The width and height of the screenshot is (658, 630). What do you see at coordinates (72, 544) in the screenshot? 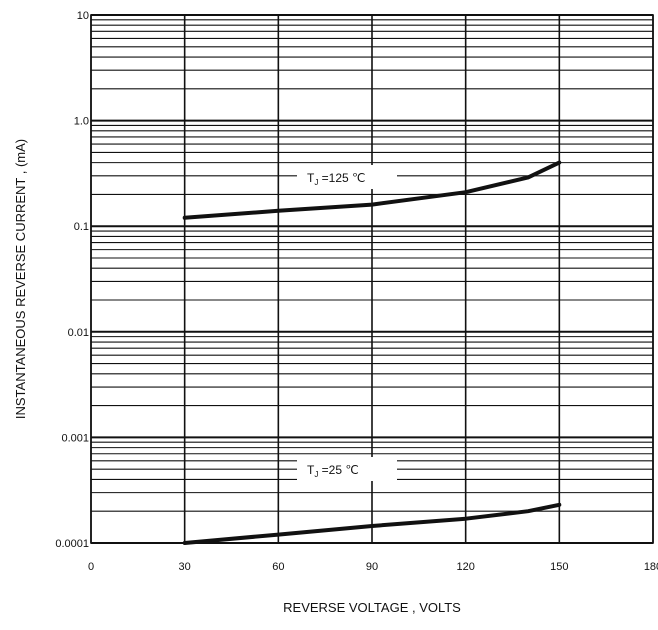
I see `y-tick-label: 0.0001` at bounding box center [72, 544].